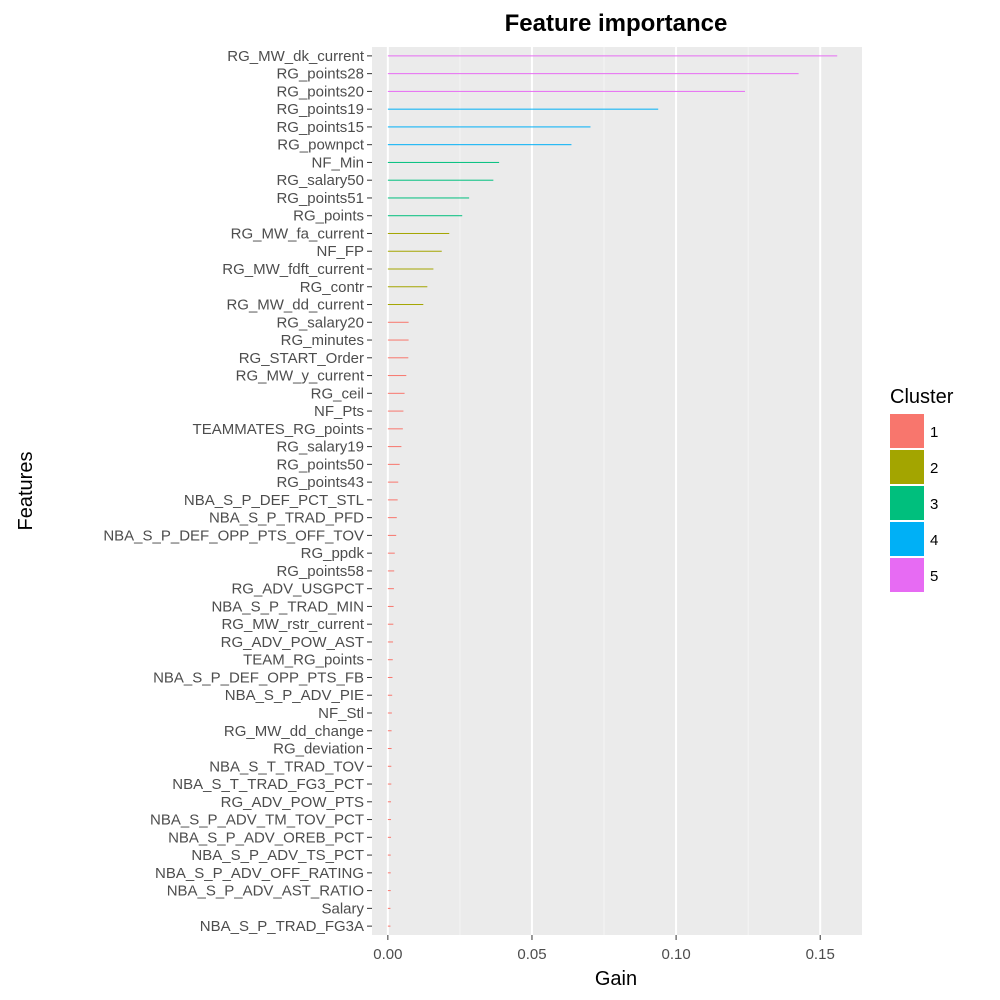 This screenshot has height=1000, width=1000. Describe the element at coordinates (320, 198) in the screenshot. I see `y-tick-label: RG_points51` at that location.